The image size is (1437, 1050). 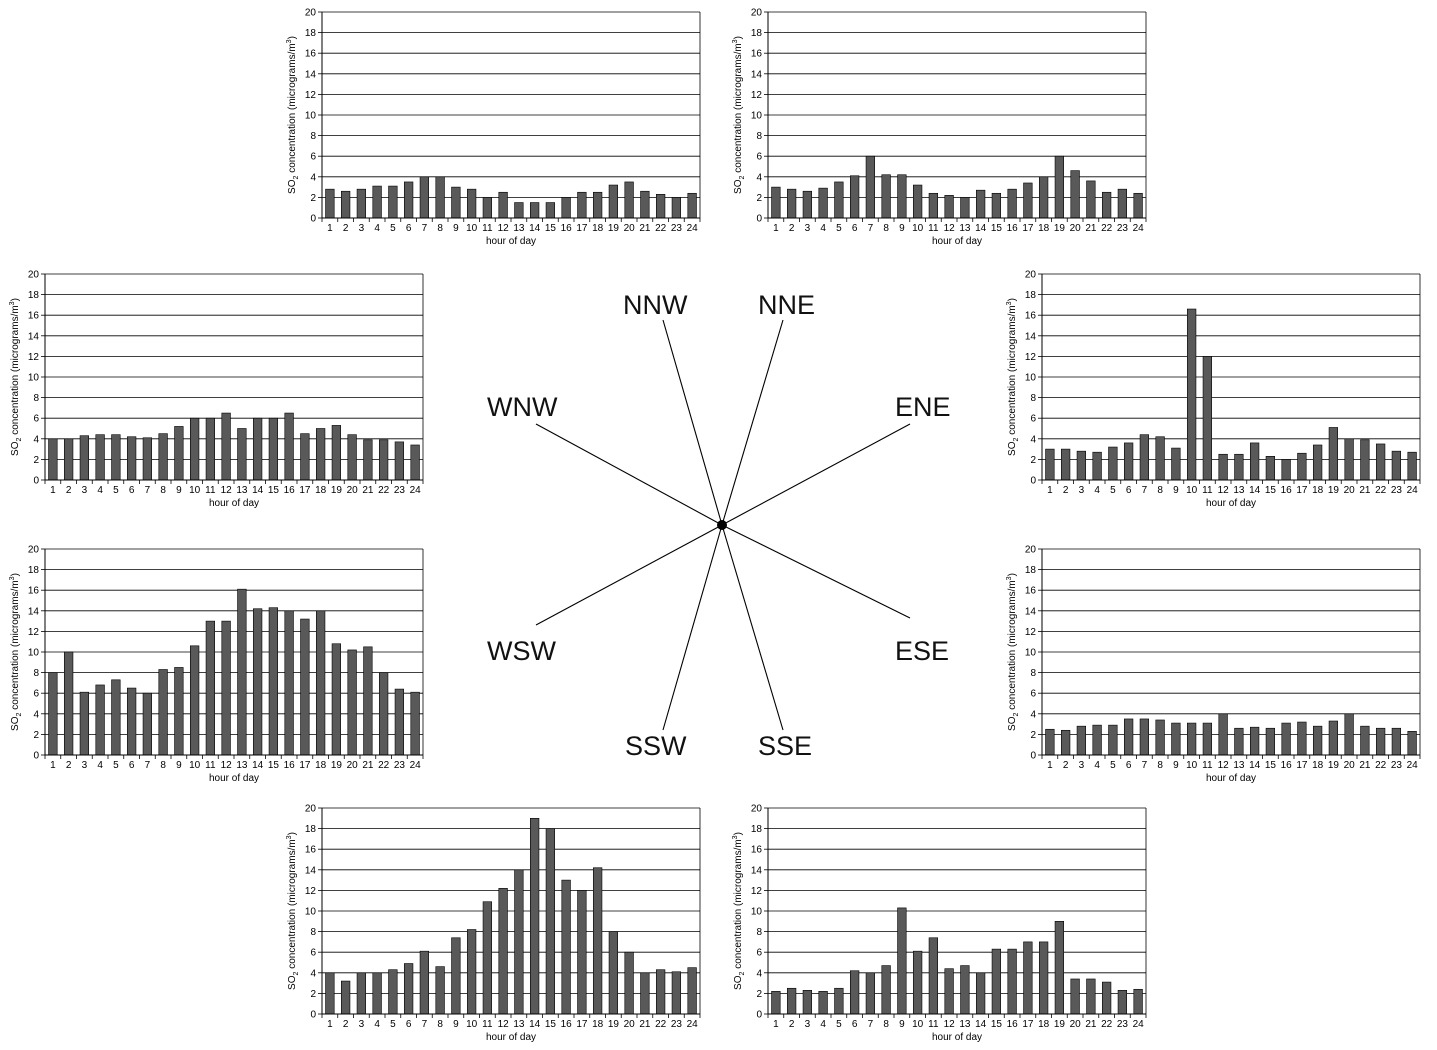 What do you see at coordinates (923, 407) in the screenshot?
I see `compass-label-ene: ENE` at bounding box center [923, 407].